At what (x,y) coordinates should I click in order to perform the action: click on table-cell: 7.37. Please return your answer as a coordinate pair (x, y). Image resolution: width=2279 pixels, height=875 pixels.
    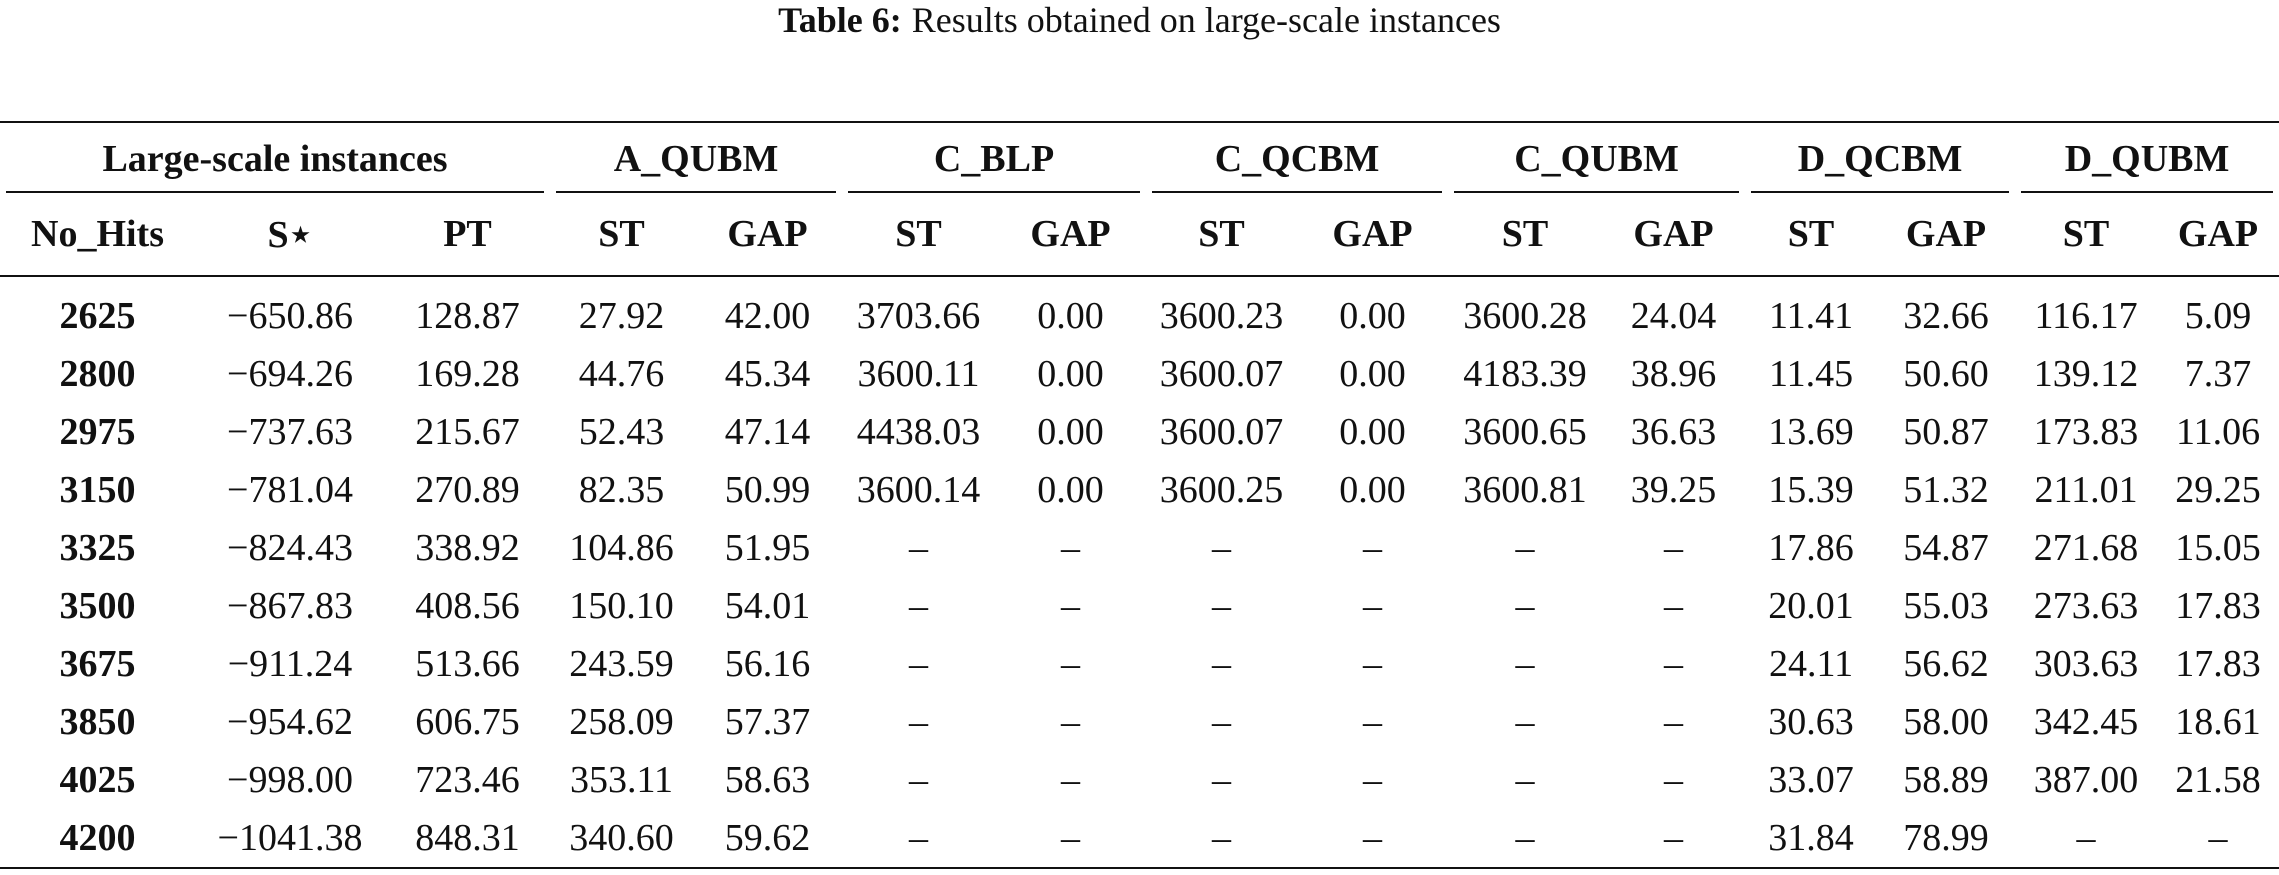
    Looking at the image, I should click on (2218, 374).